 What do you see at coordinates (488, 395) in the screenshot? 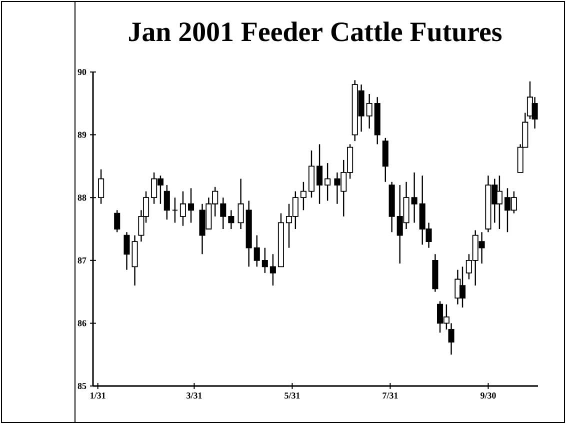
I see `x-tick-label: 9/30` at bounding box center [488, 395].